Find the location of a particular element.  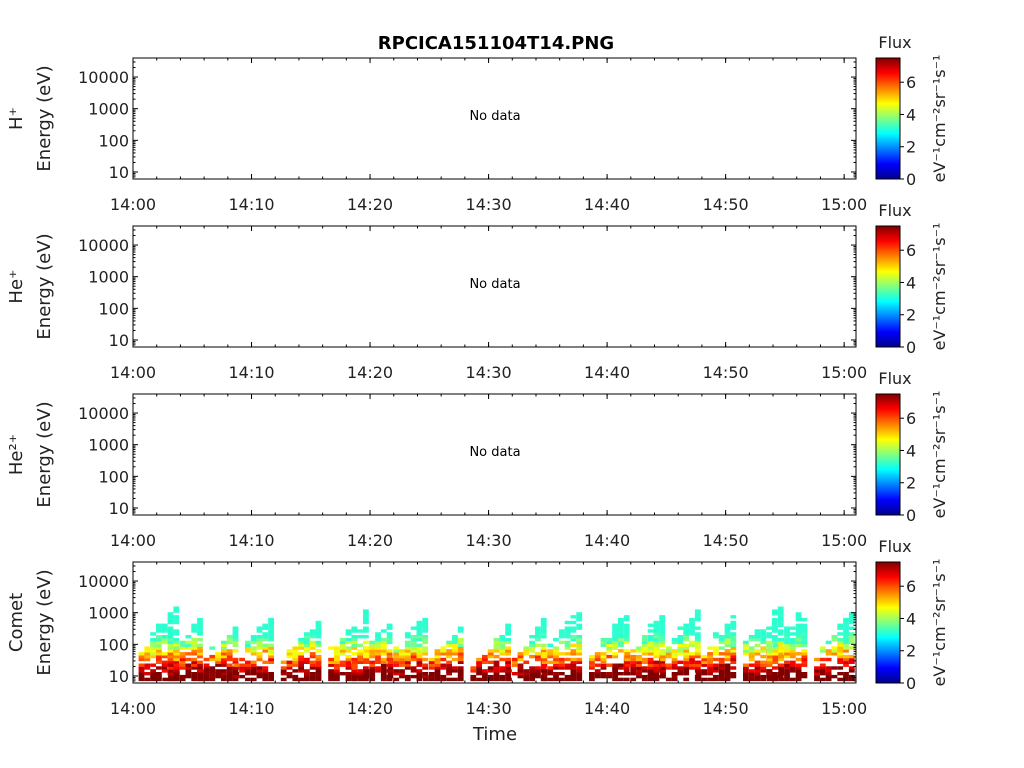

heatmap-cells is located at coordinates (496, 644).